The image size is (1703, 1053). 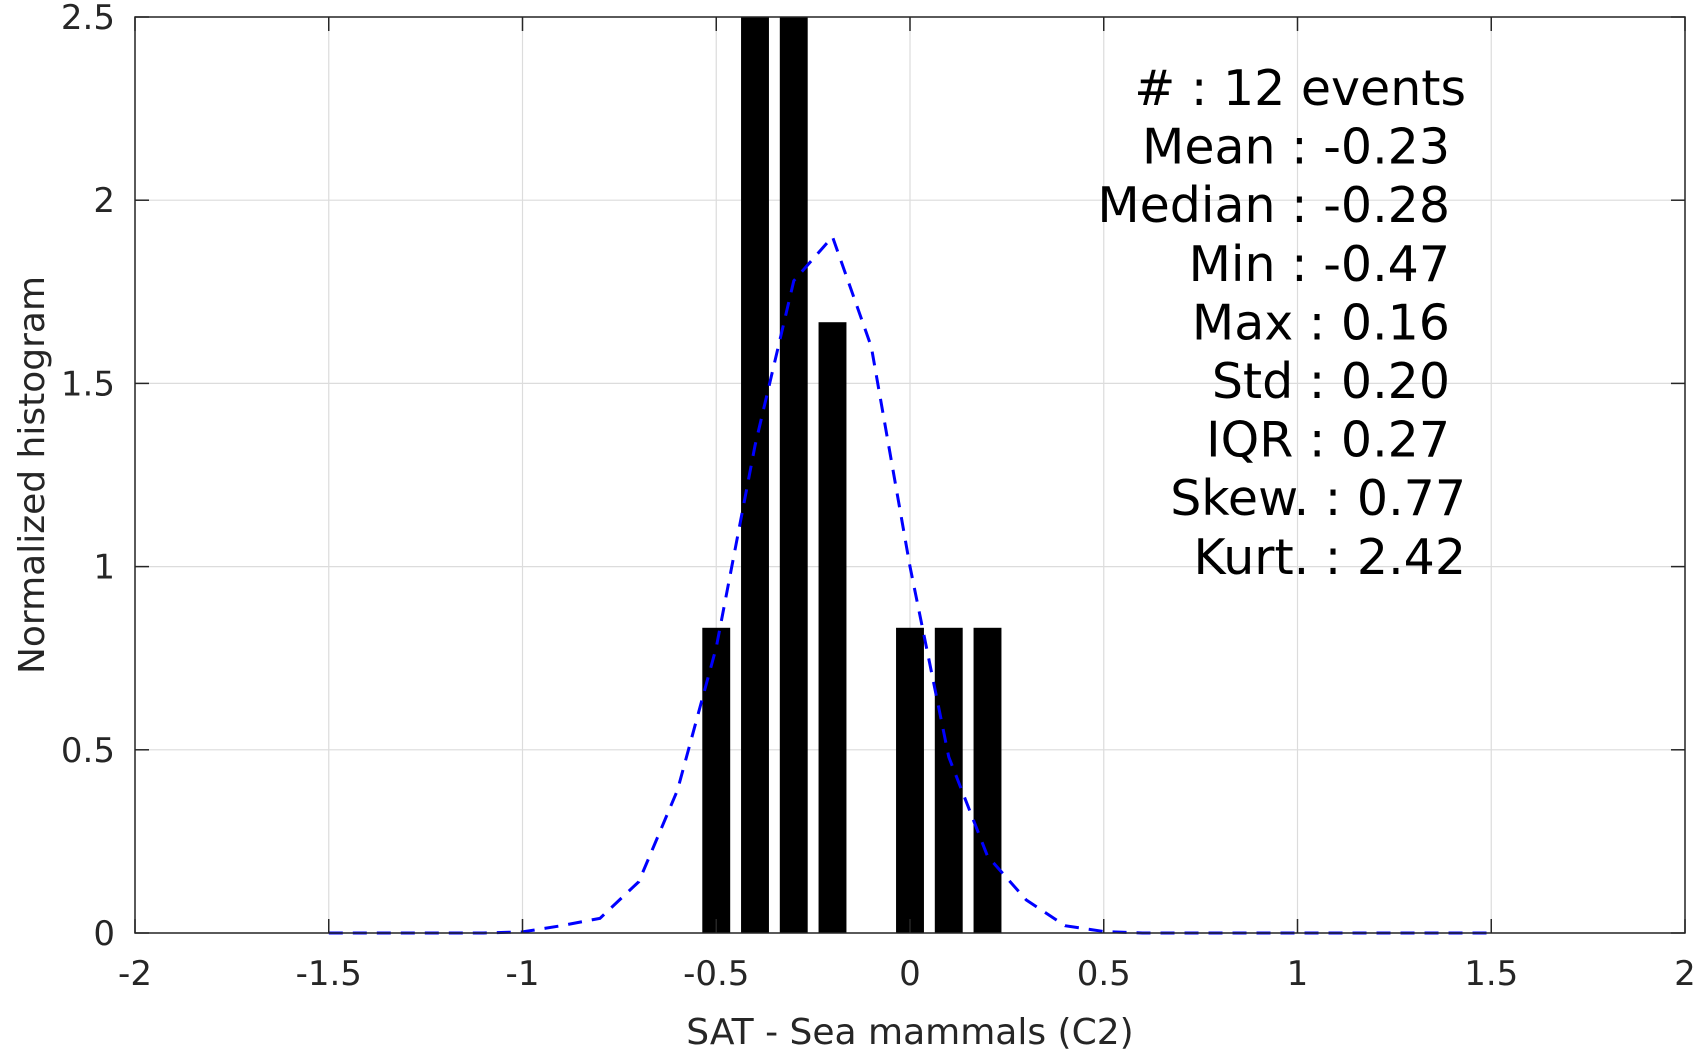 What do you see at coordinates (1298, 974) in the screenshot?
I see `x-tick-label: 1` at bounding box center [1298, 974].